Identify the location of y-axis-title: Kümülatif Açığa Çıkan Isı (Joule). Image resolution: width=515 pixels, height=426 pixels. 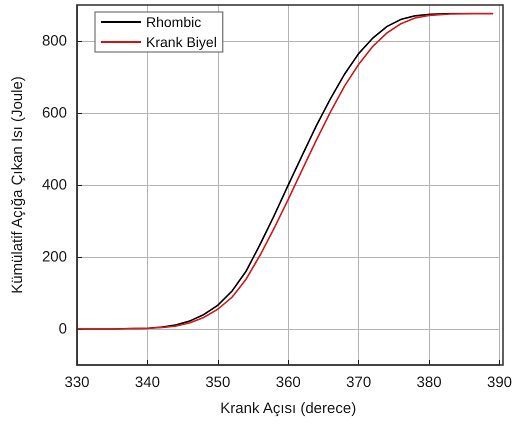
(17, 185).